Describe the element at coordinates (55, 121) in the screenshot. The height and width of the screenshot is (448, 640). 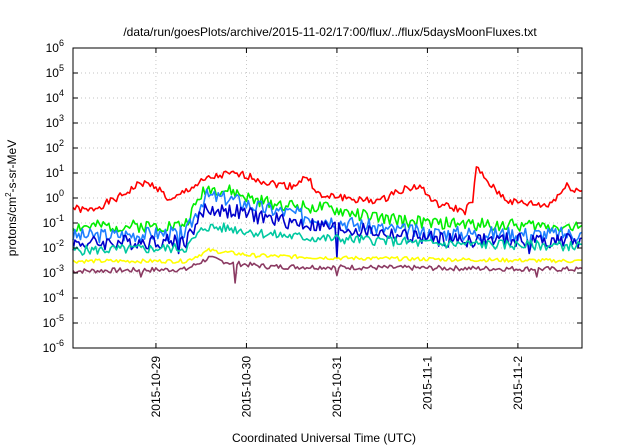
I see `y-tick-label: 10³` at that location.